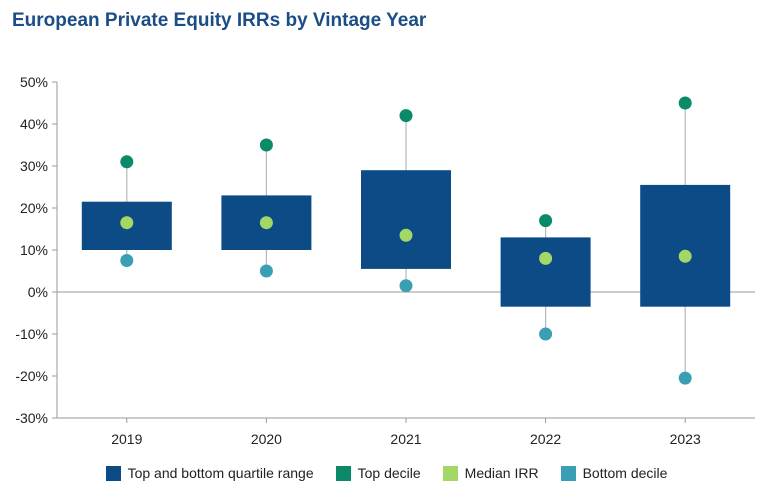 Image resolution: width=773 pixels, height=497 pixels. What do you see at coordinates (38, 292) in the screenshot?
I see `y-tick-label: 0%` at bounding box center [38, 292].